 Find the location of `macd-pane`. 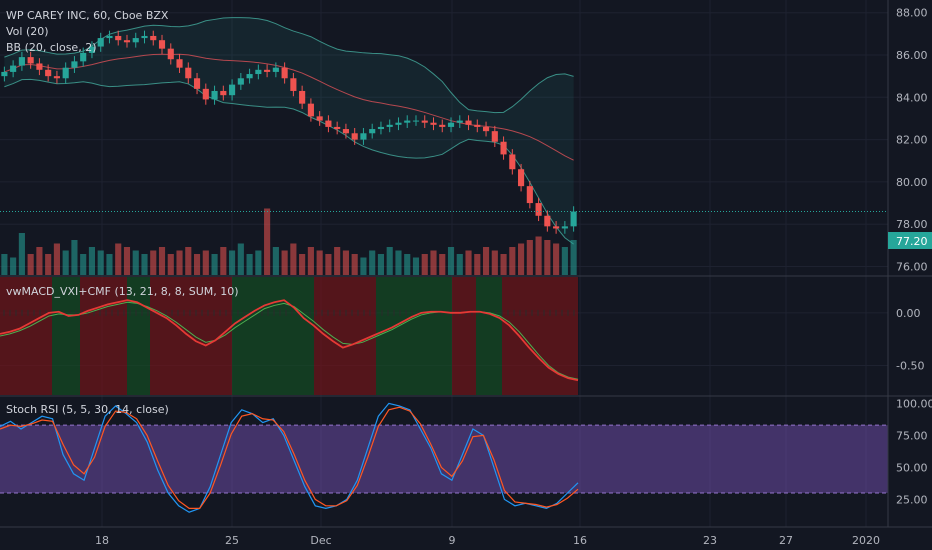

macd-pane is located at coordinates (289, 336).